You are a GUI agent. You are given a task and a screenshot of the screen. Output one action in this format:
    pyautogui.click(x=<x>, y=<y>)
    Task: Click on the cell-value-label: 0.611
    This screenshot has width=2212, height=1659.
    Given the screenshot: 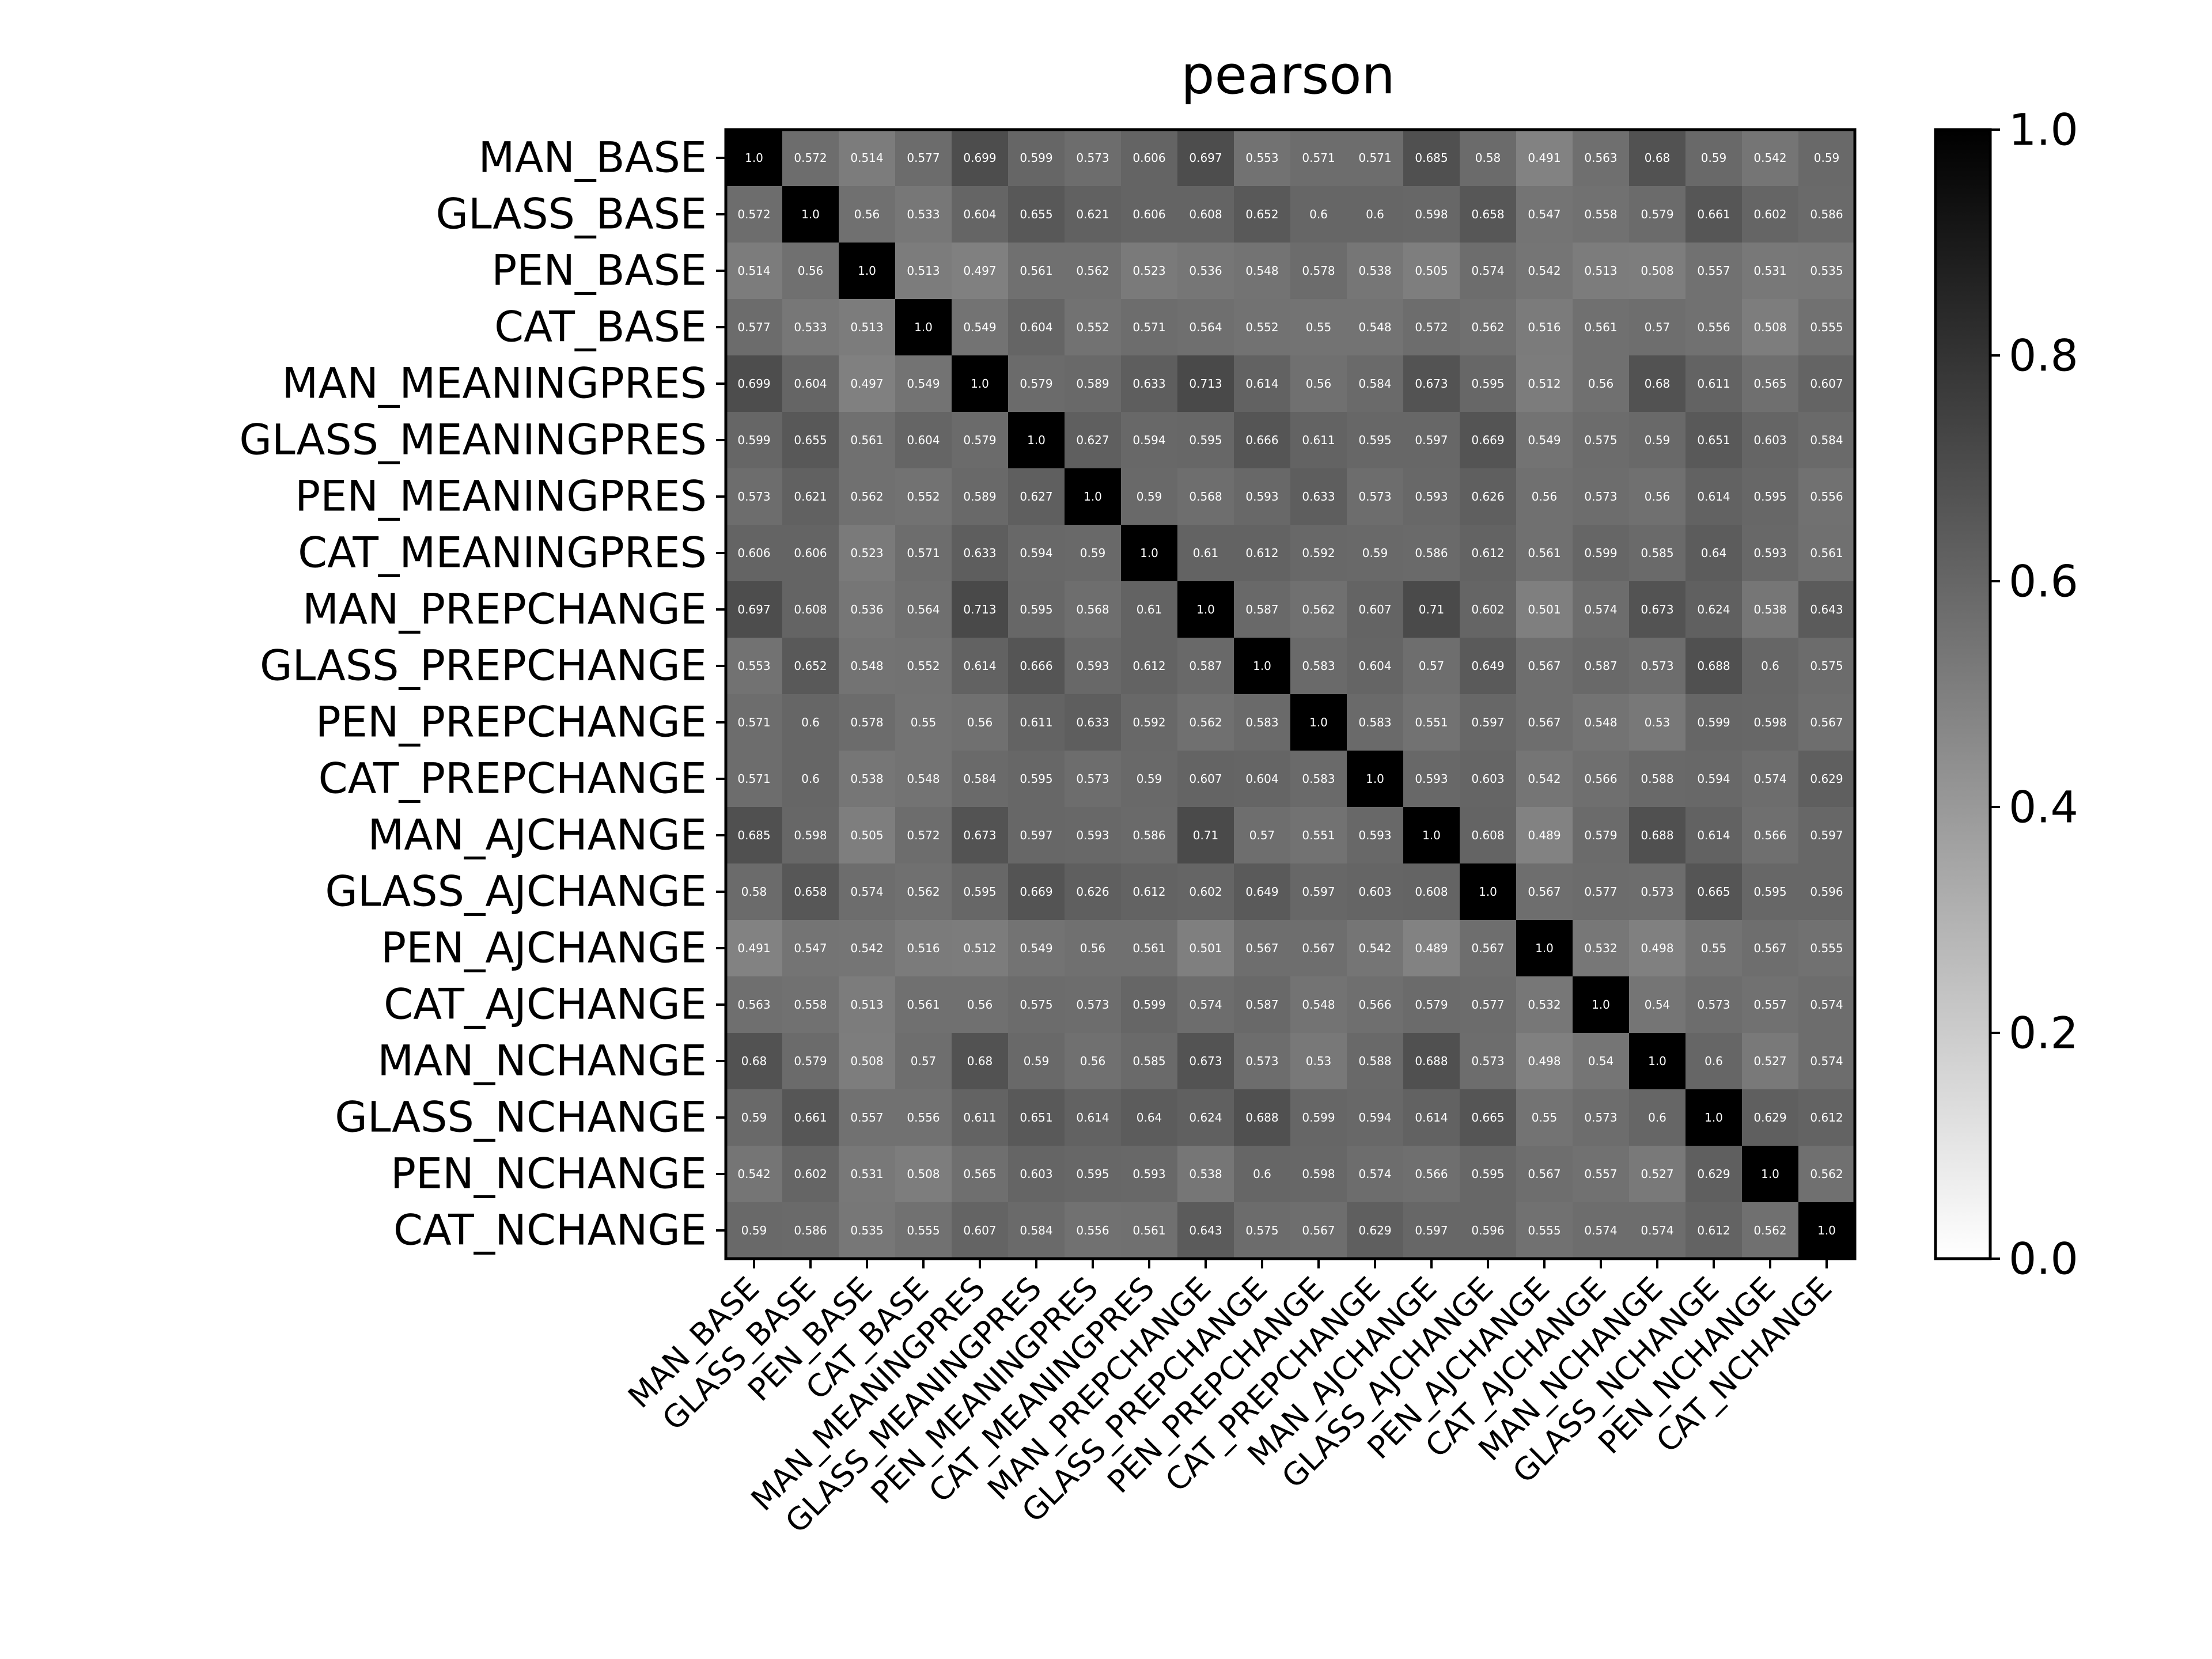 What is the action you would take?
    pyautogui.click(x=1318, y=440)
    